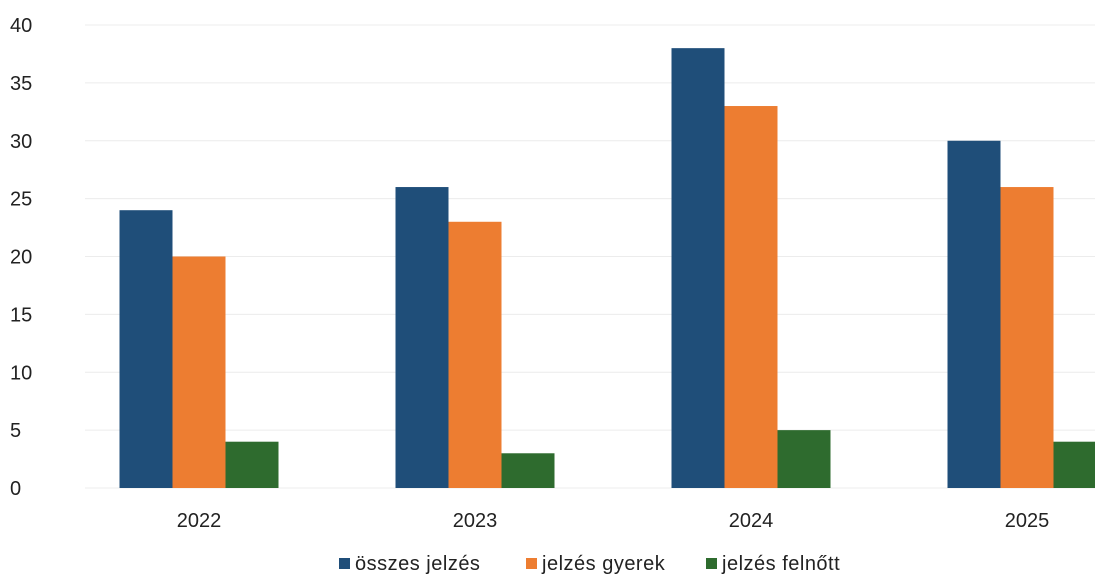 This screenshot has width=1095, height=575. Describe the element at coordinates (751, 521) in the screenshot. I see `x-category-label: 2024` at that location.